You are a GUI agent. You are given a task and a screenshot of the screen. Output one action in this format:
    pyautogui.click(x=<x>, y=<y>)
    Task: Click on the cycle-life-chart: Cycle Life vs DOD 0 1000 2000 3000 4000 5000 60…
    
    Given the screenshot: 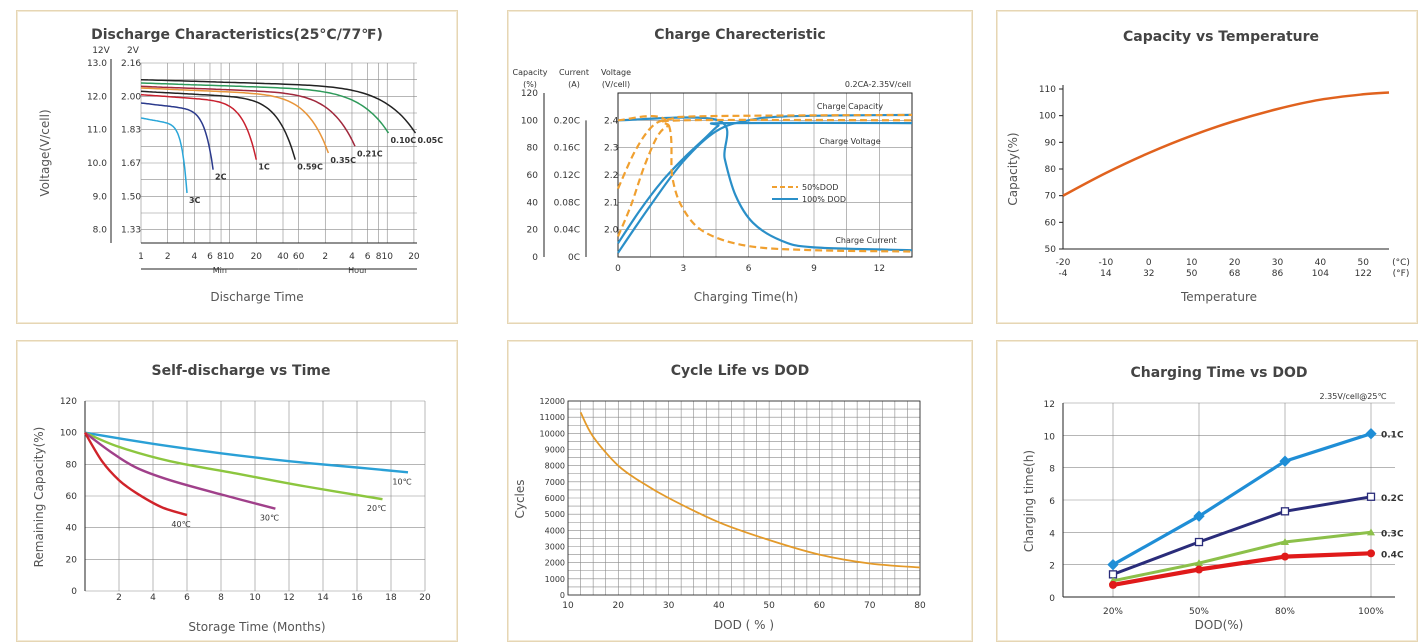 What is the action you would take?
    pyautogui.click(x=719, y=497)
    